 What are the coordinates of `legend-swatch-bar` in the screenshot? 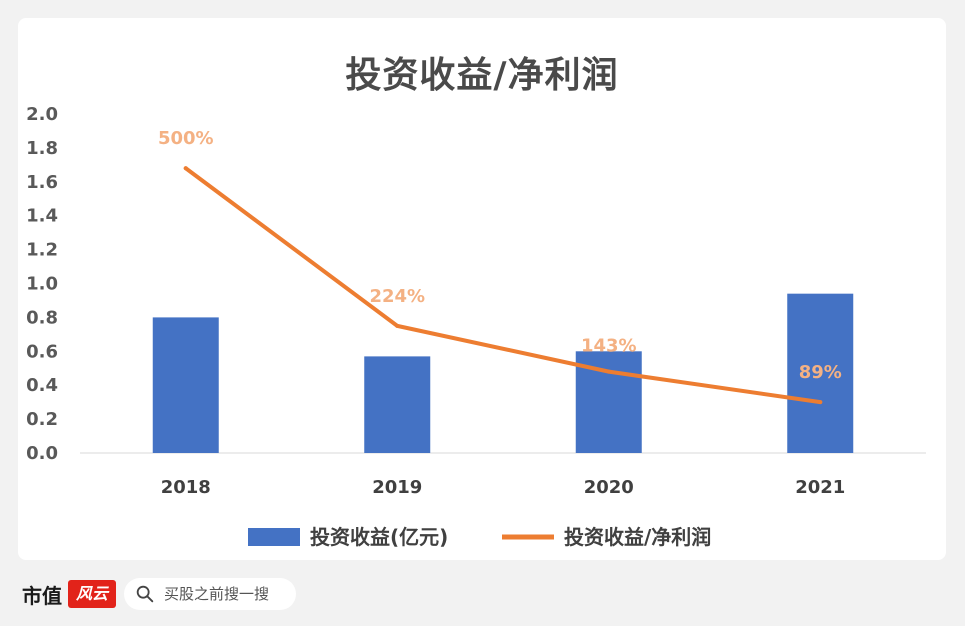 It's located at (274, 537).